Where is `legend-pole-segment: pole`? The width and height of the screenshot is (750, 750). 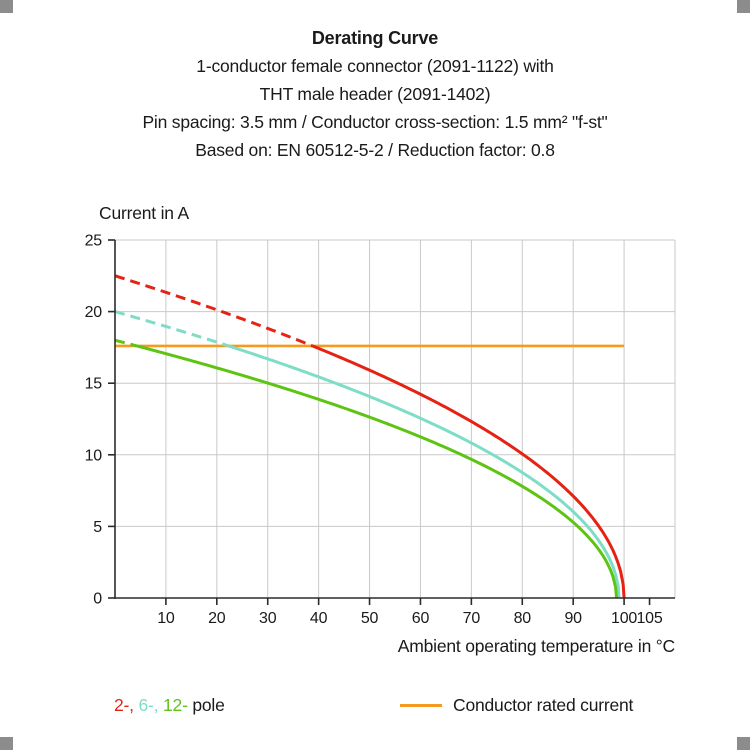 legend-pole-segment: pole is located at coordinates (208, 705).